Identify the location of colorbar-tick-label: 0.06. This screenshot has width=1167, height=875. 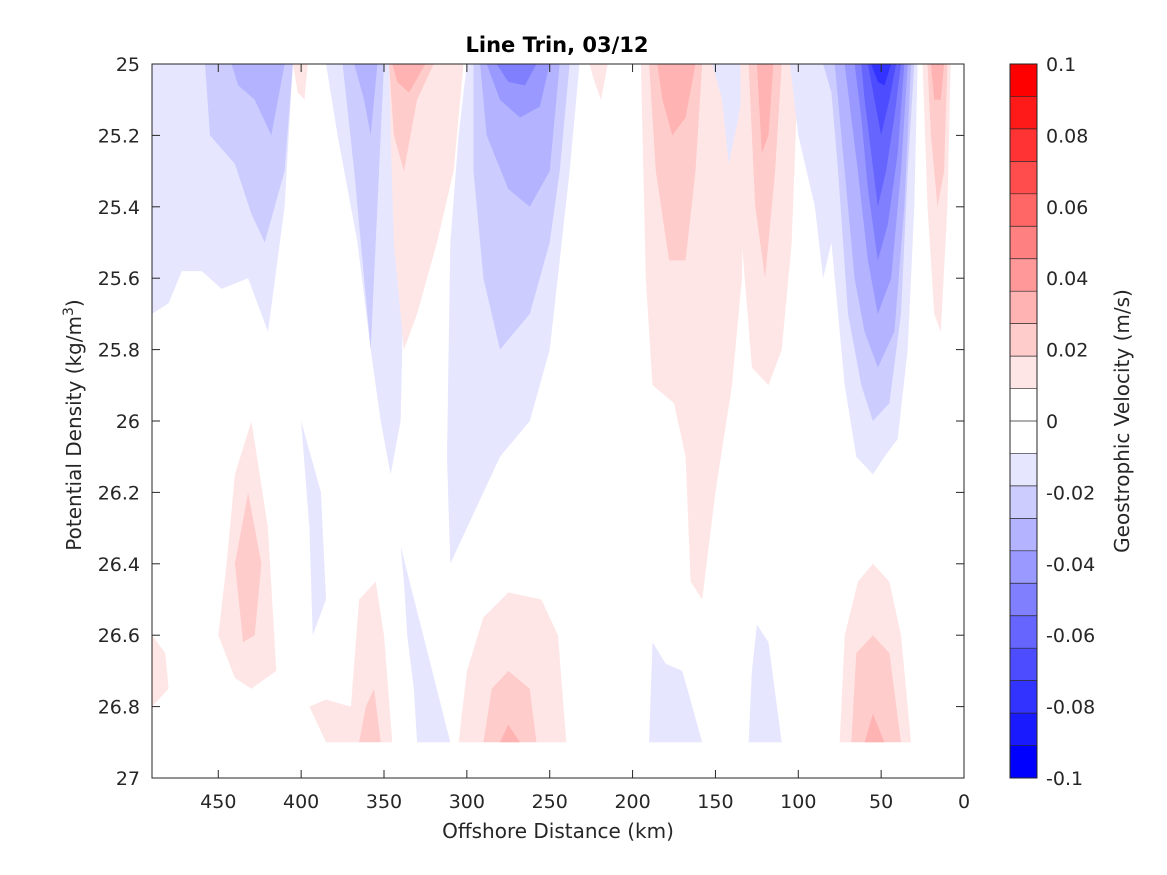
(1067, 208).